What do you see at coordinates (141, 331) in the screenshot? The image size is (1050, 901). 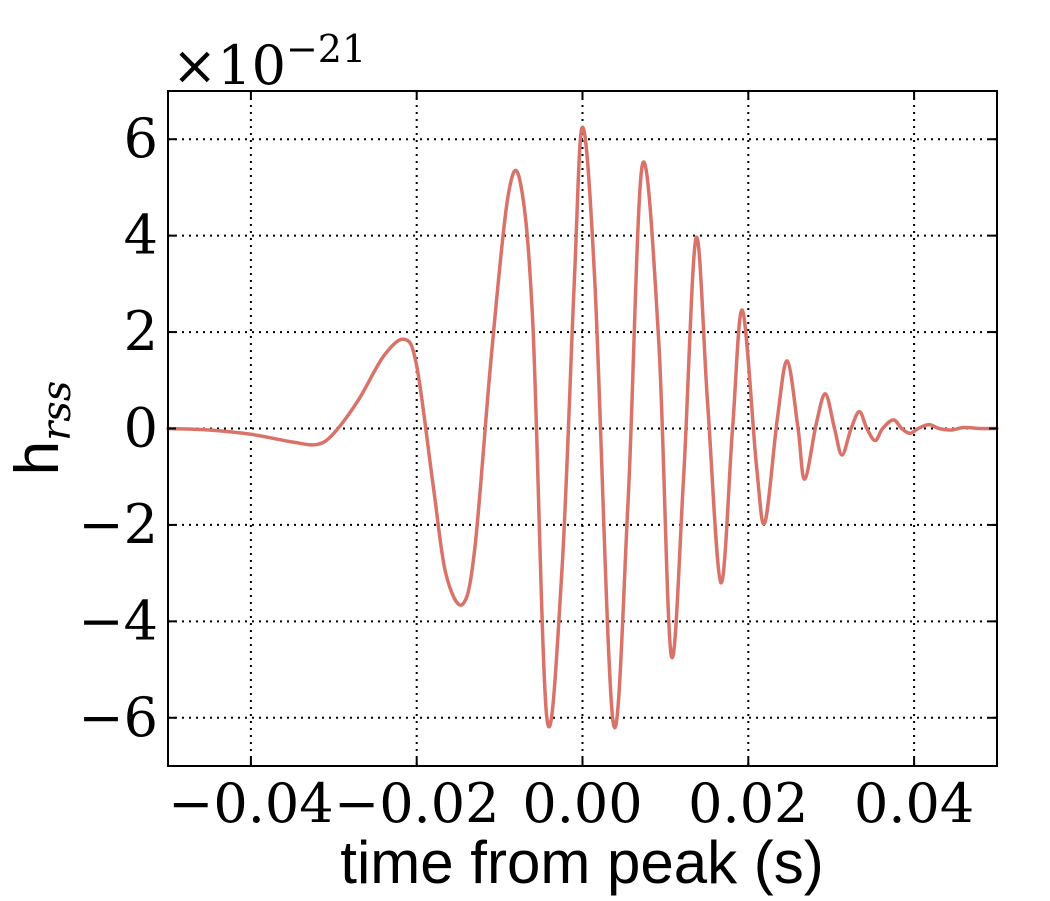 I see `y-tick-label: 2` at bounding box center [141, 331].